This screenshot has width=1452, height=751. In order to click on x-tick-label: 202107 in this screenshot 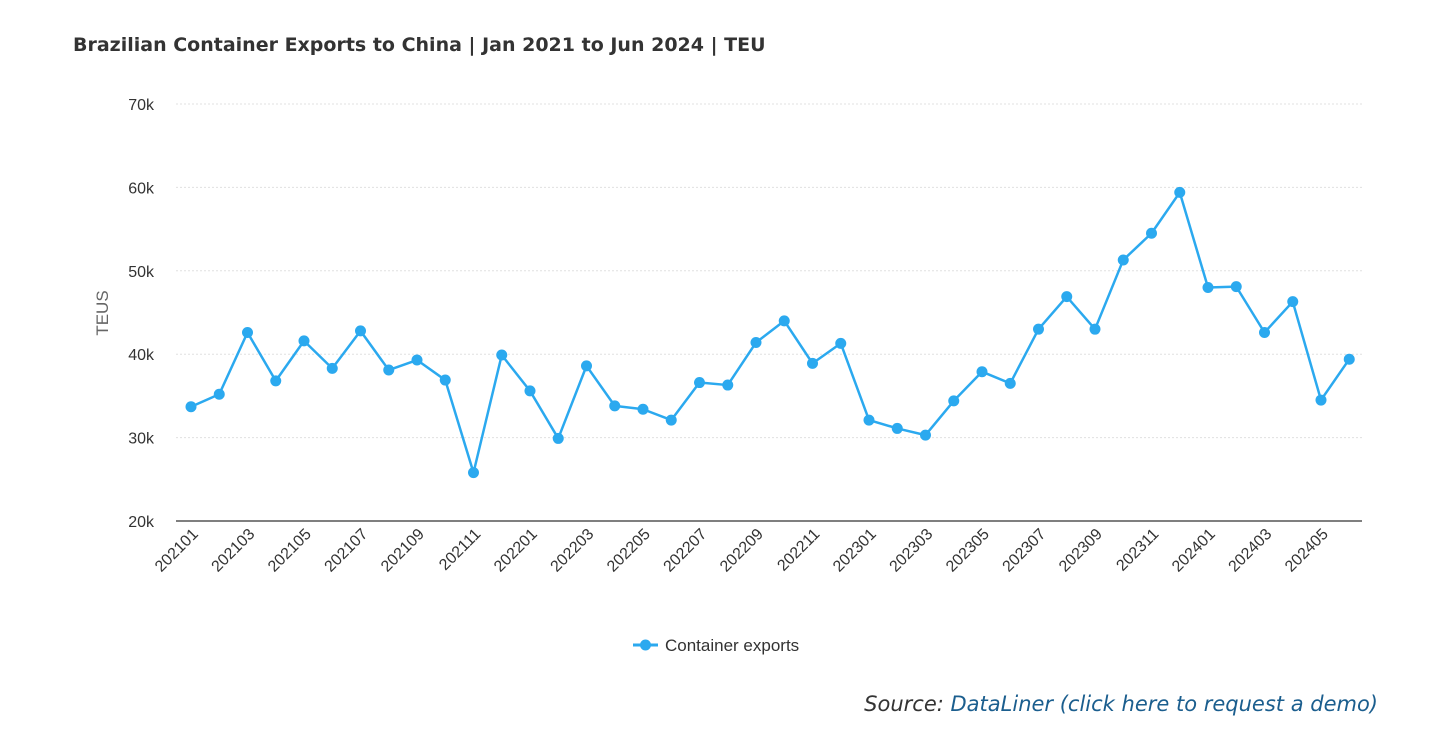, I will do `click(347, 551)`.